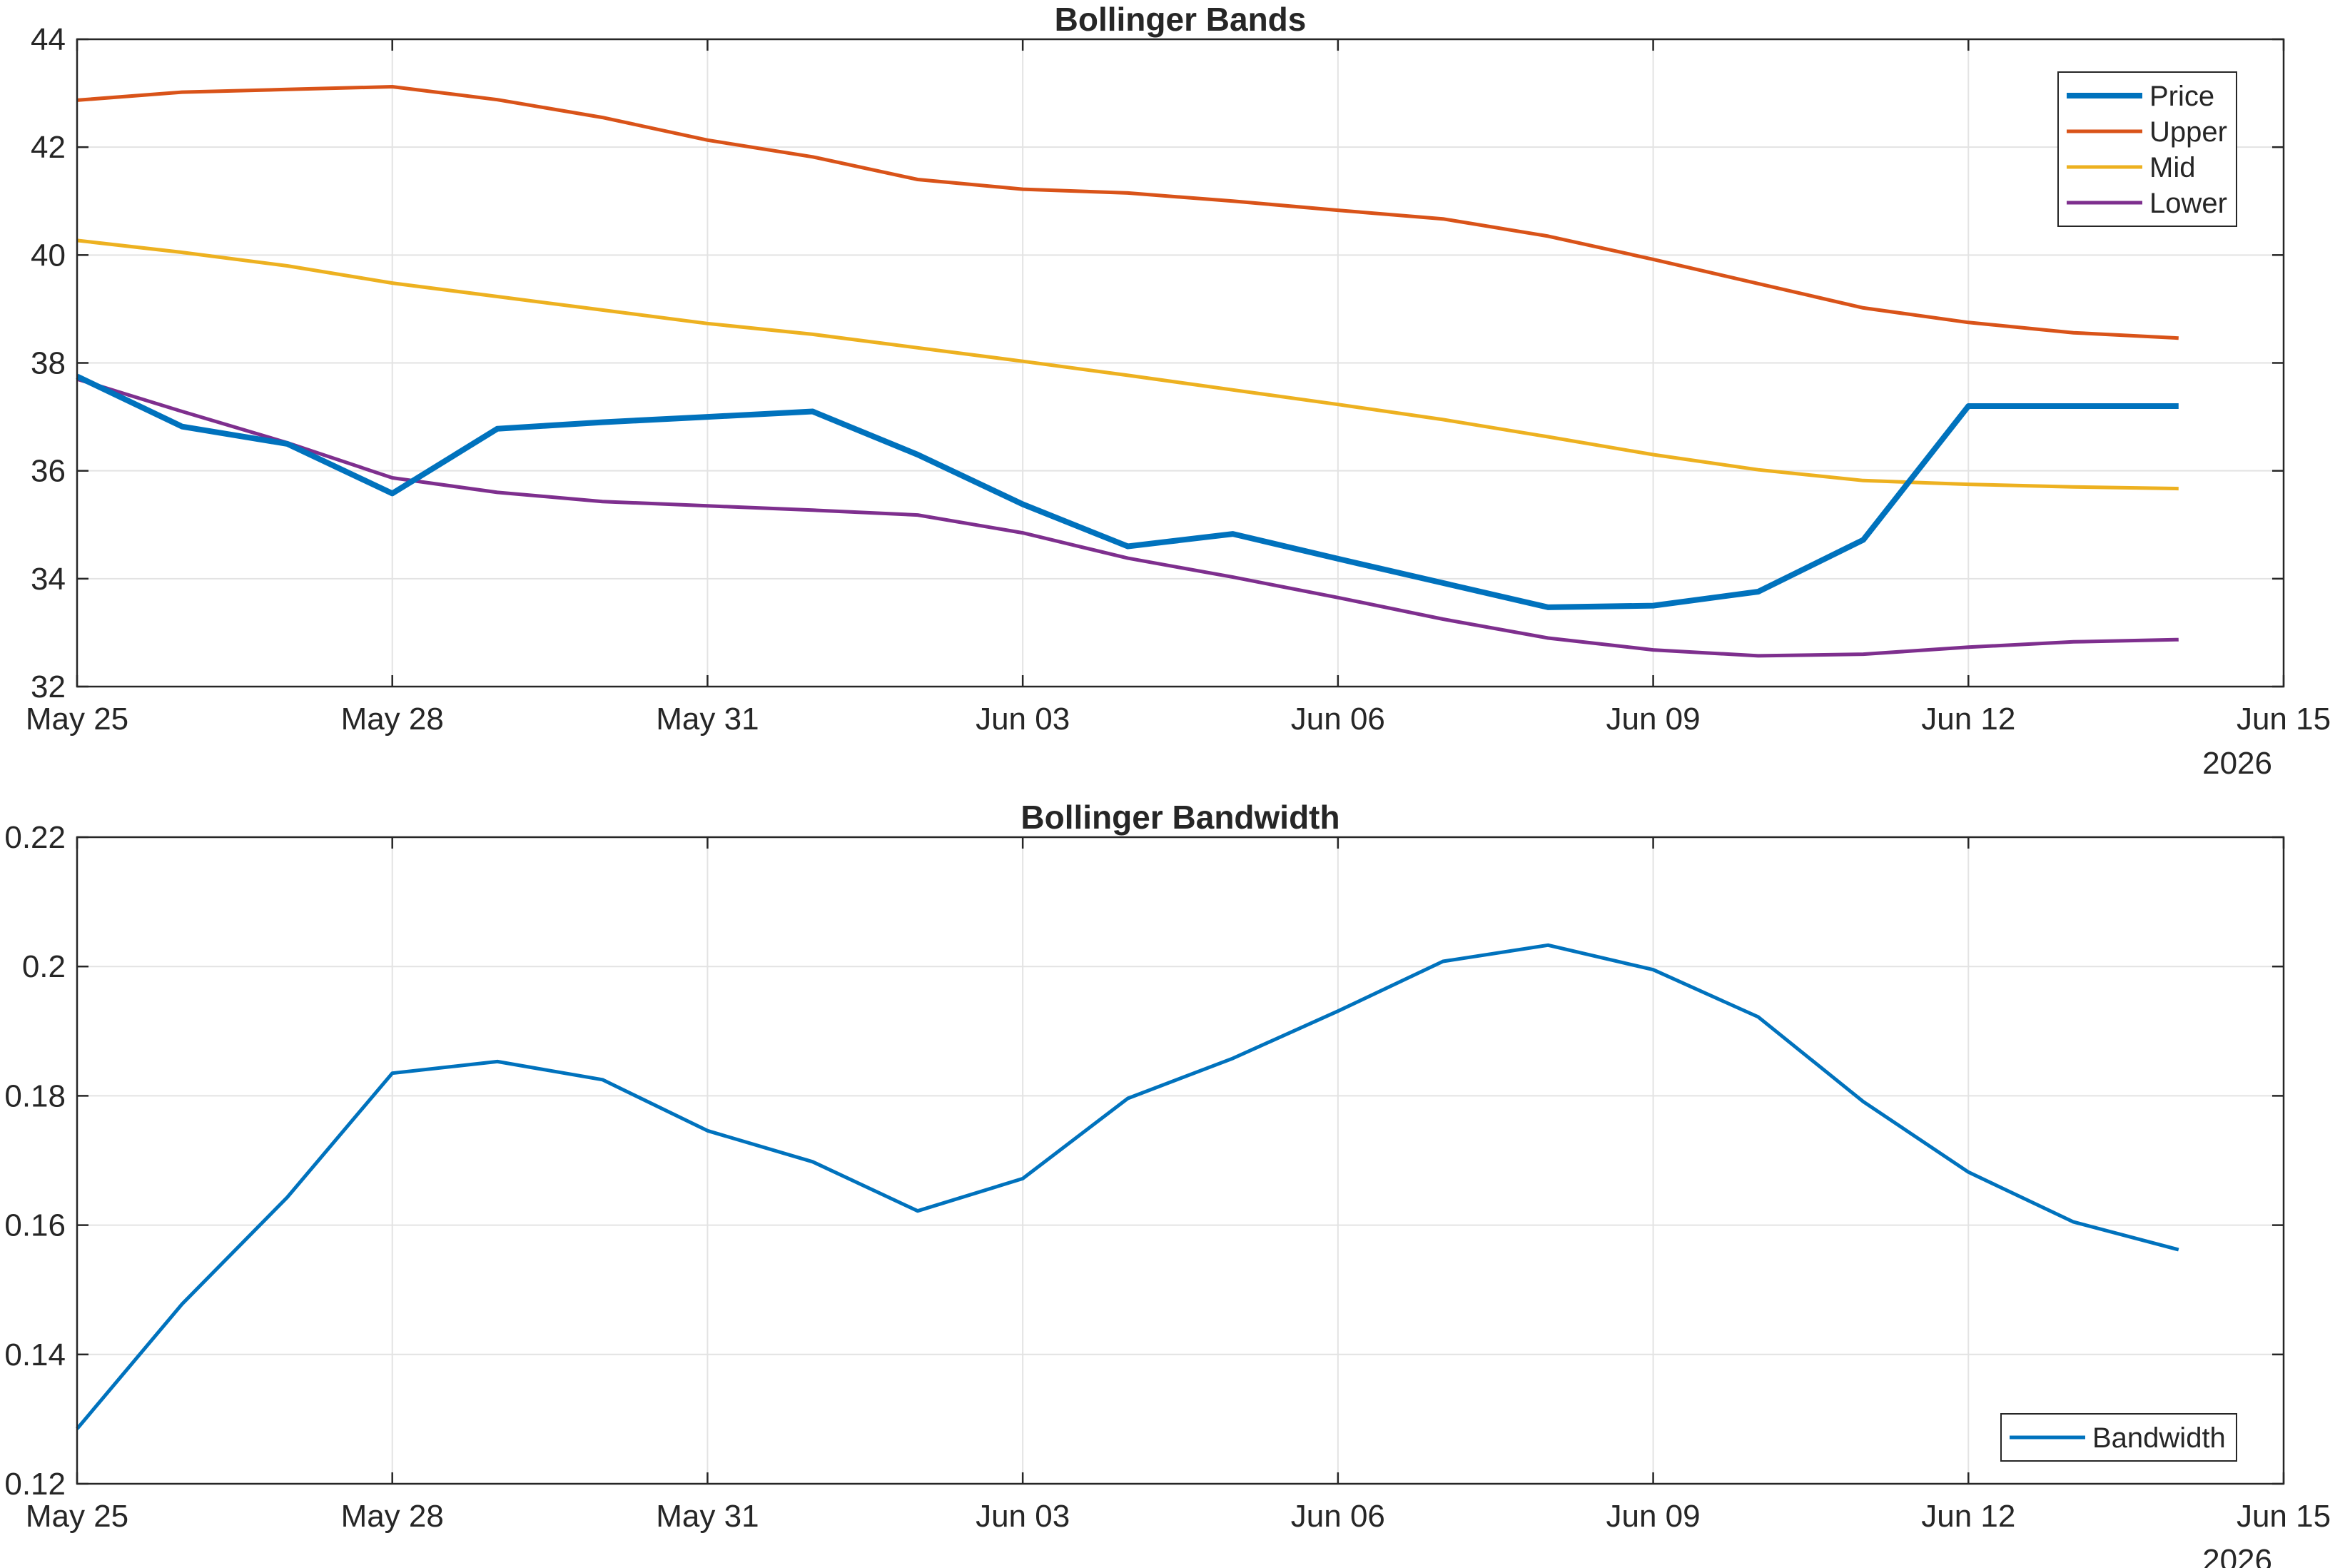 The width and height of the screenshot is (2335, 1568). What do you see at coordinates (44, 966) in the screenshot?
I see `y-tick-label: 0.2` at bounding box center [44, 966].